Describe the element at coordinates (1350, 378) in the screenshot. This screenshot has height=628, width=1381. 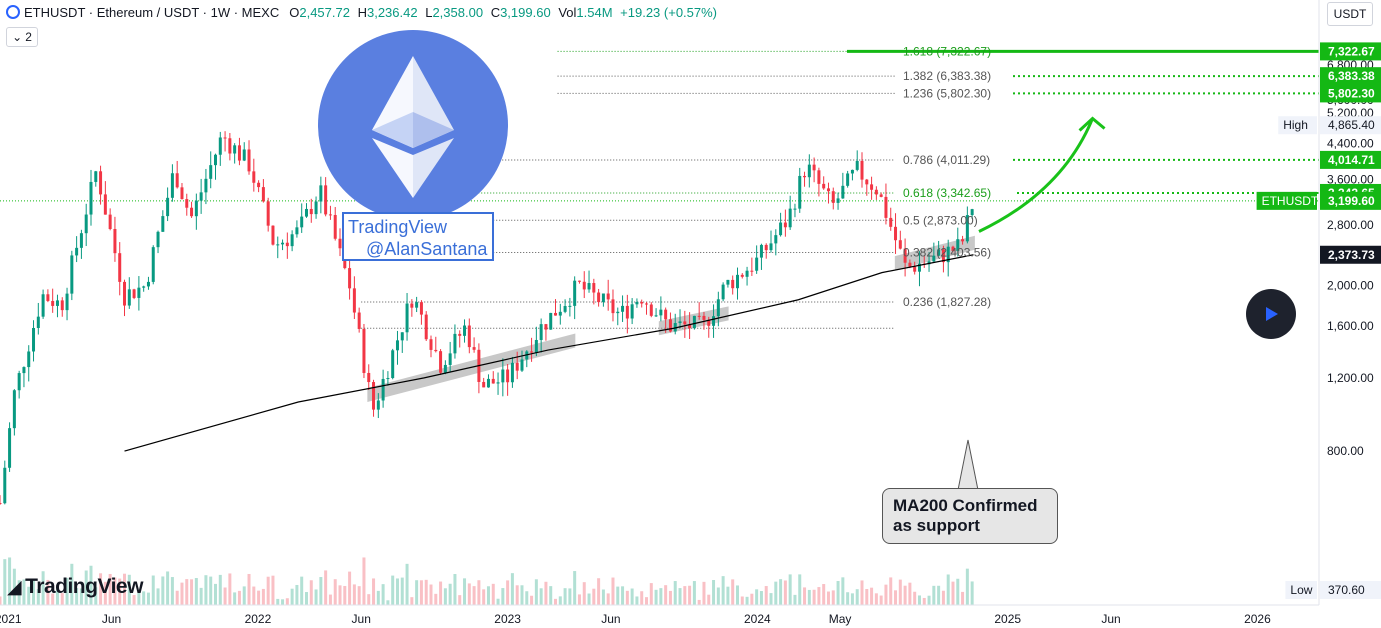
I see `y-tick-label: 1,200.00` at that location.